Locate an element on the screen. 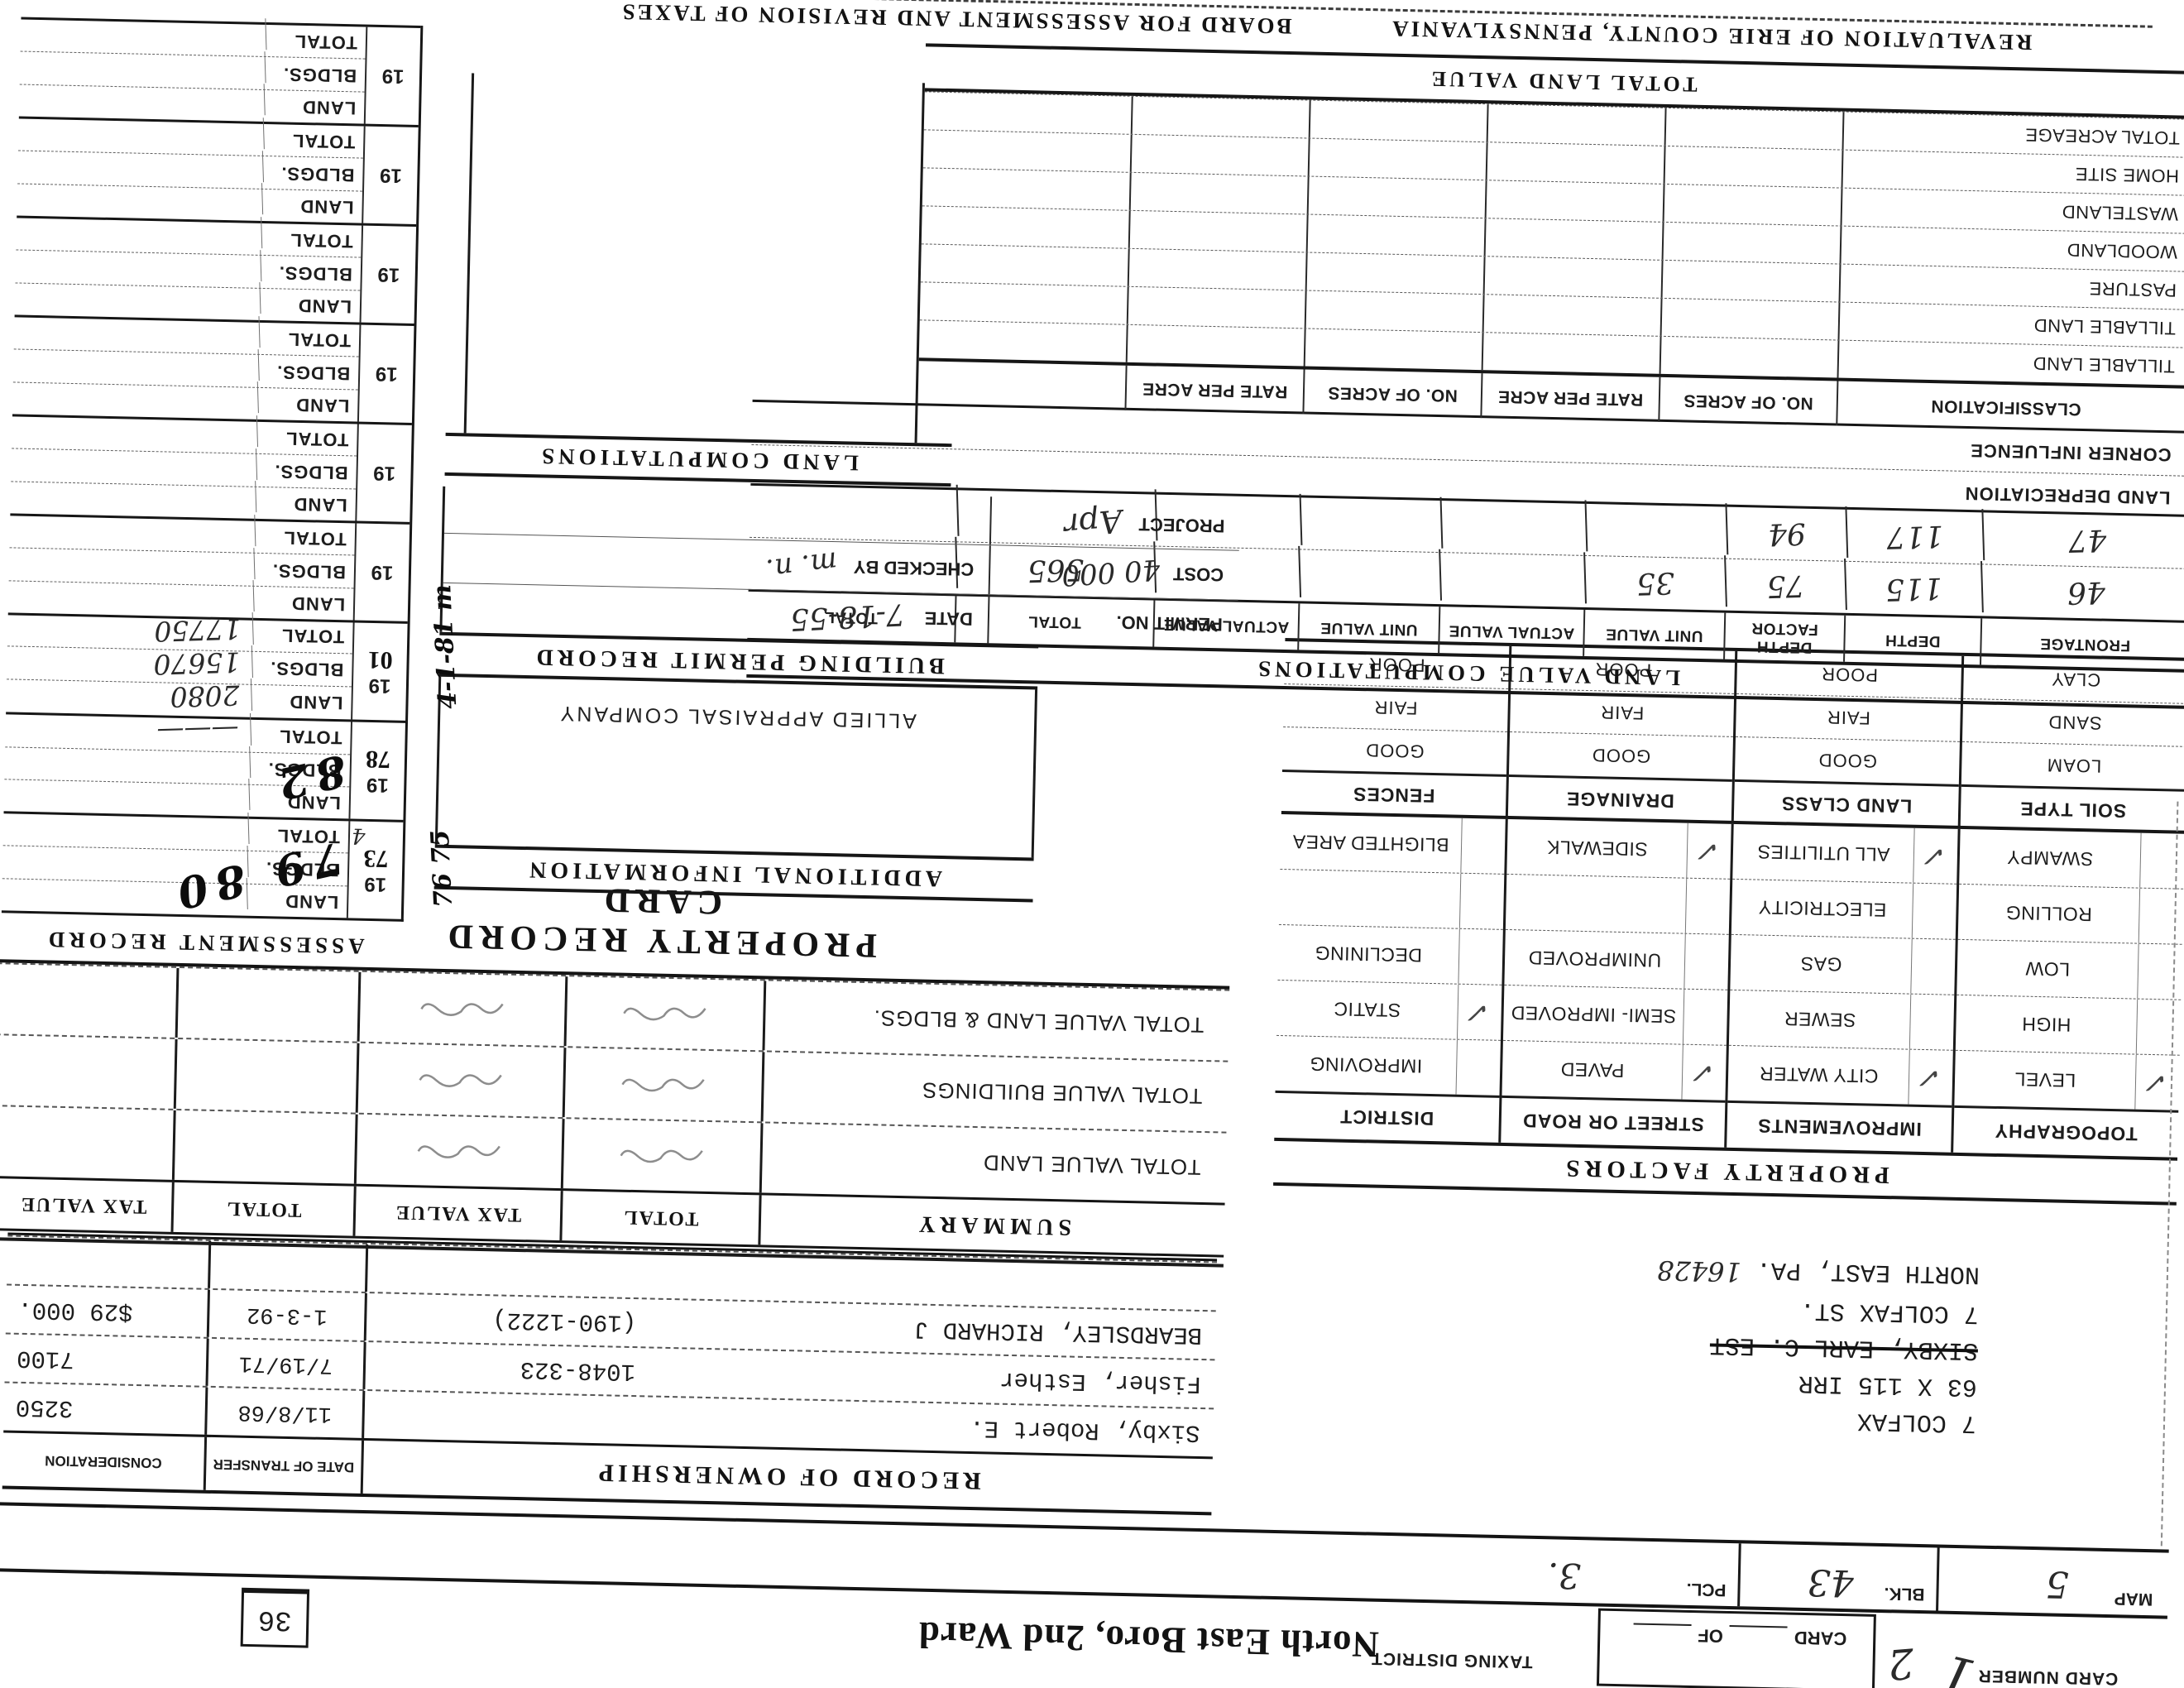 The width and height of the screenshot is (2184, 1688). factor-label: SWAMPY is located at coordinates (2050, 858).